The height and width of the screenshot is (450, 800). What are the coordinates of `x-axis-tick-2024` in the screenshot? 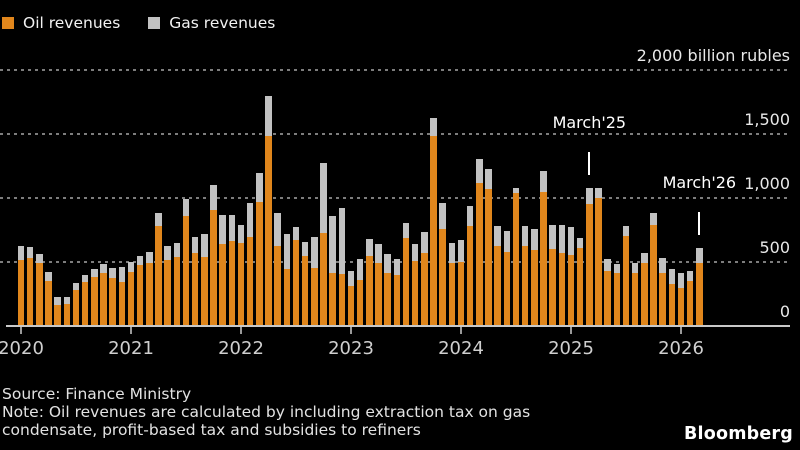 It's located at (461, 330).